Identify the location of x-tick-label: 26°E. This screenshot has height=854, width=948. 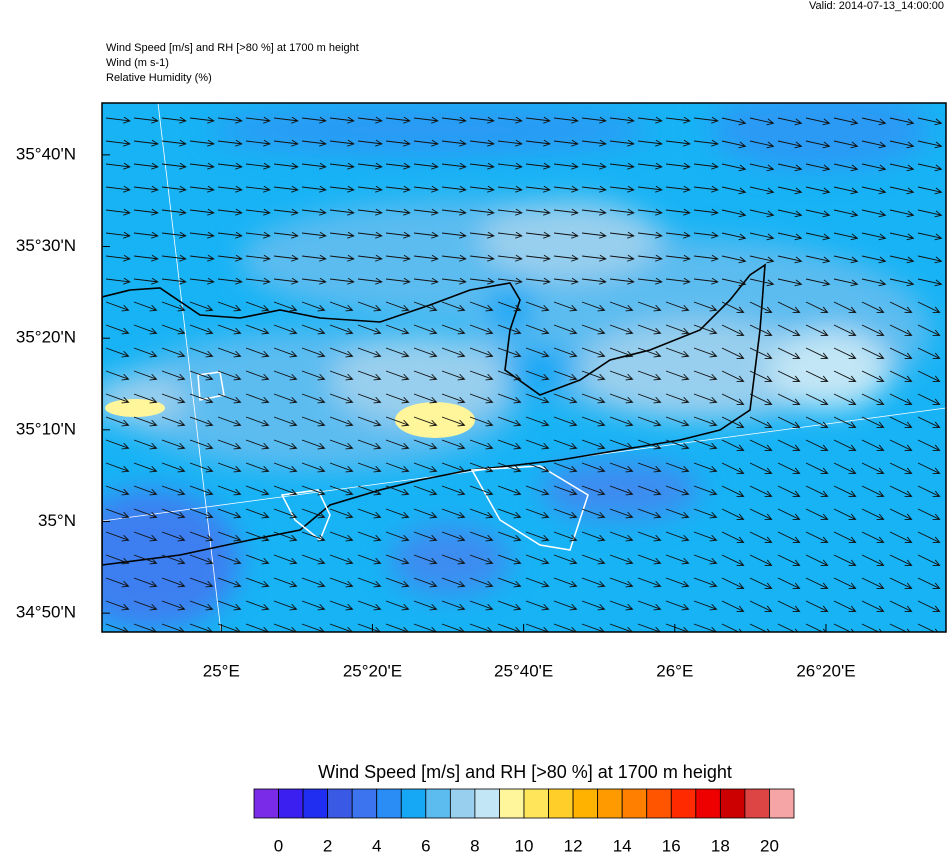
(674, 670).